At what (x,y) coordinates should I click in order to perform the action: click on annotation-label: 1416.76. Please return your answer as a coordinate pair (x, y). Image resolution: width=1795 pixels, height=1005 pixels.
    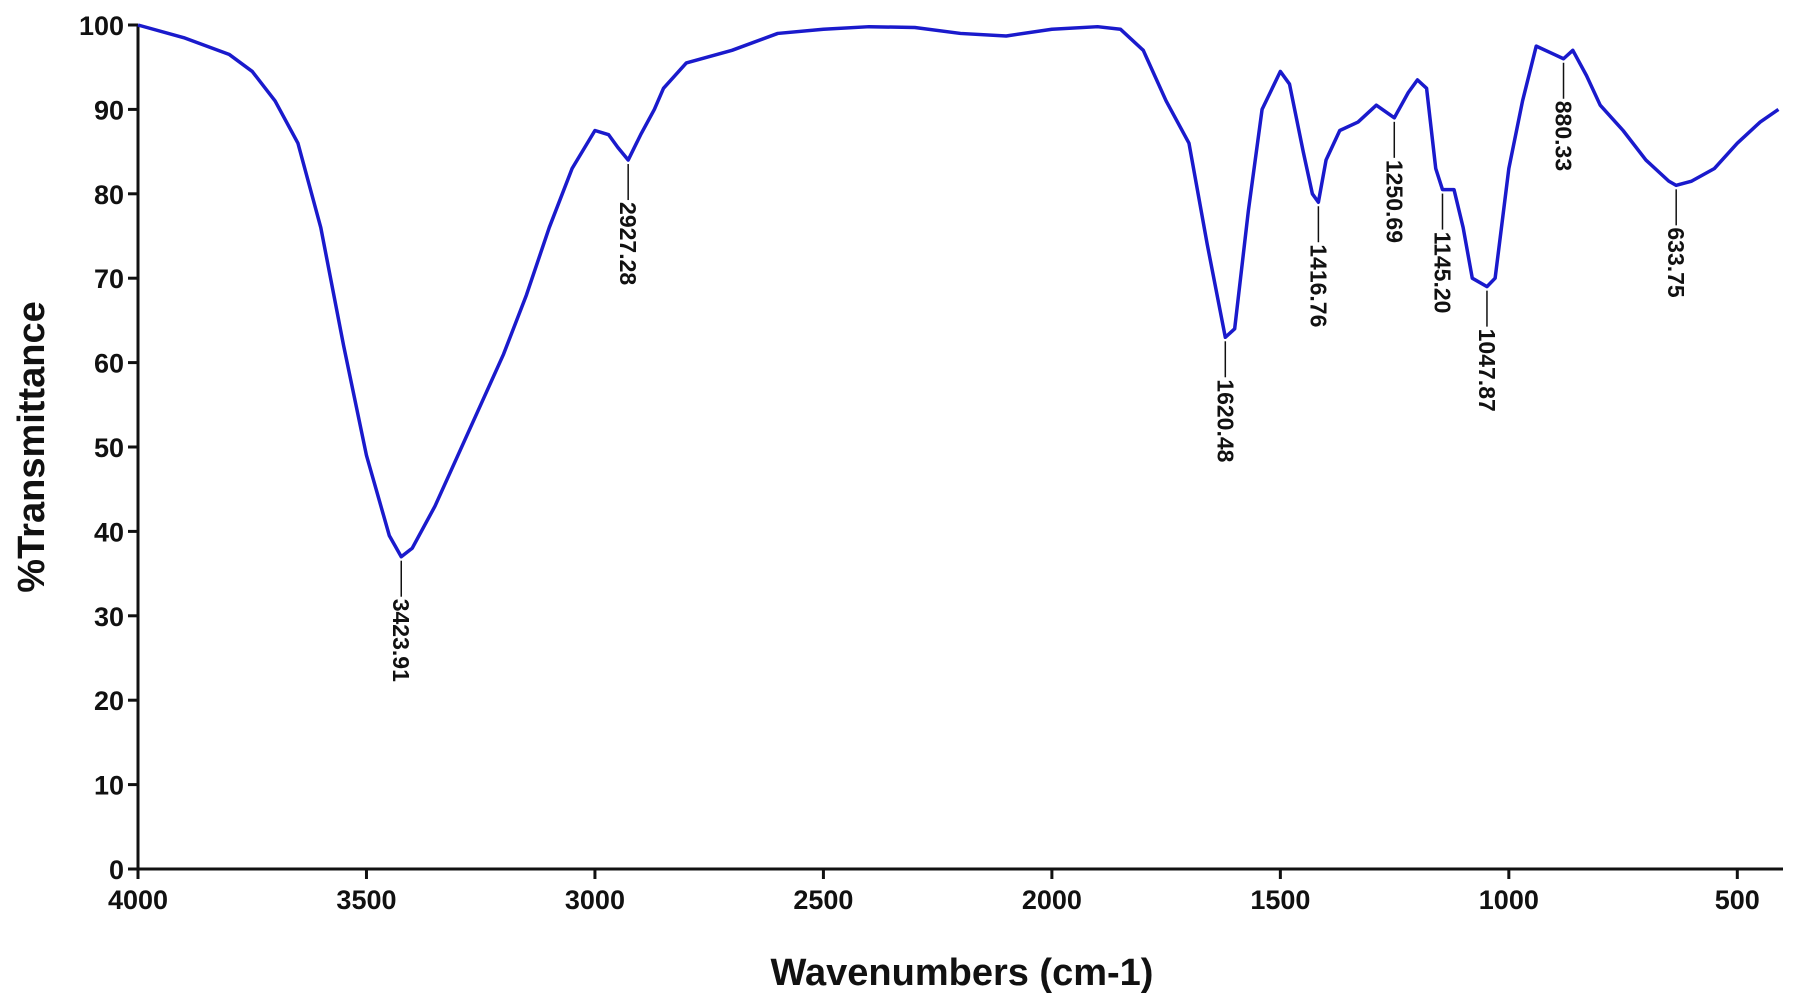
    Looking at the image, I should click on (1318, 285).